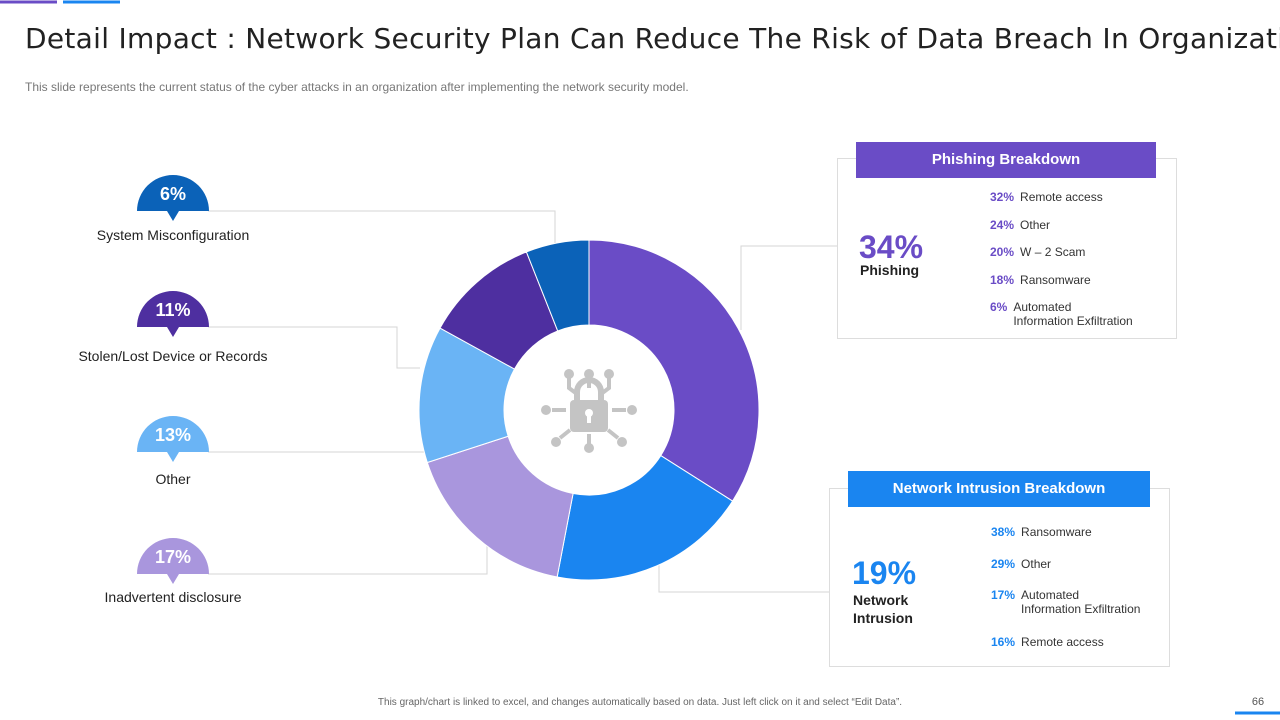 Image resolution: width=1280 pixels, height=720 pixels. Describe the element at coordinates (1258, 702) in the screenshot. I see `page-number: 66` at that location.